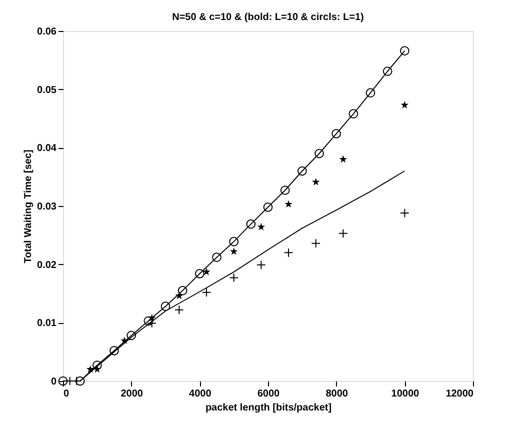  What do you see at coordinates (47, 32) in the screenshot?
I see `y-tick-label: 0.06` at bounding box center [47, 32].